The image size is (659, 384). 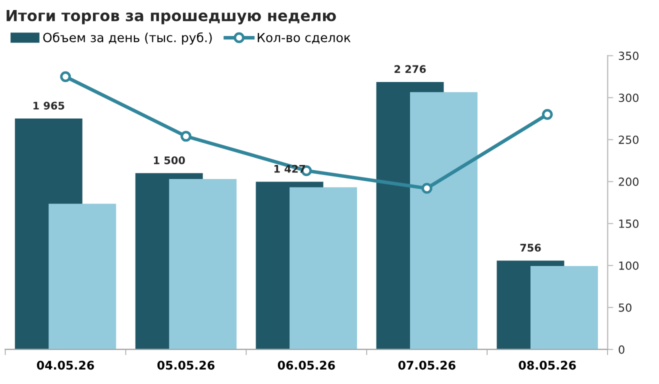 What do you see at coordinates (625, 307) in the screenshot?
I see `y-tick-label: 50` at bounding box center [625, 307].